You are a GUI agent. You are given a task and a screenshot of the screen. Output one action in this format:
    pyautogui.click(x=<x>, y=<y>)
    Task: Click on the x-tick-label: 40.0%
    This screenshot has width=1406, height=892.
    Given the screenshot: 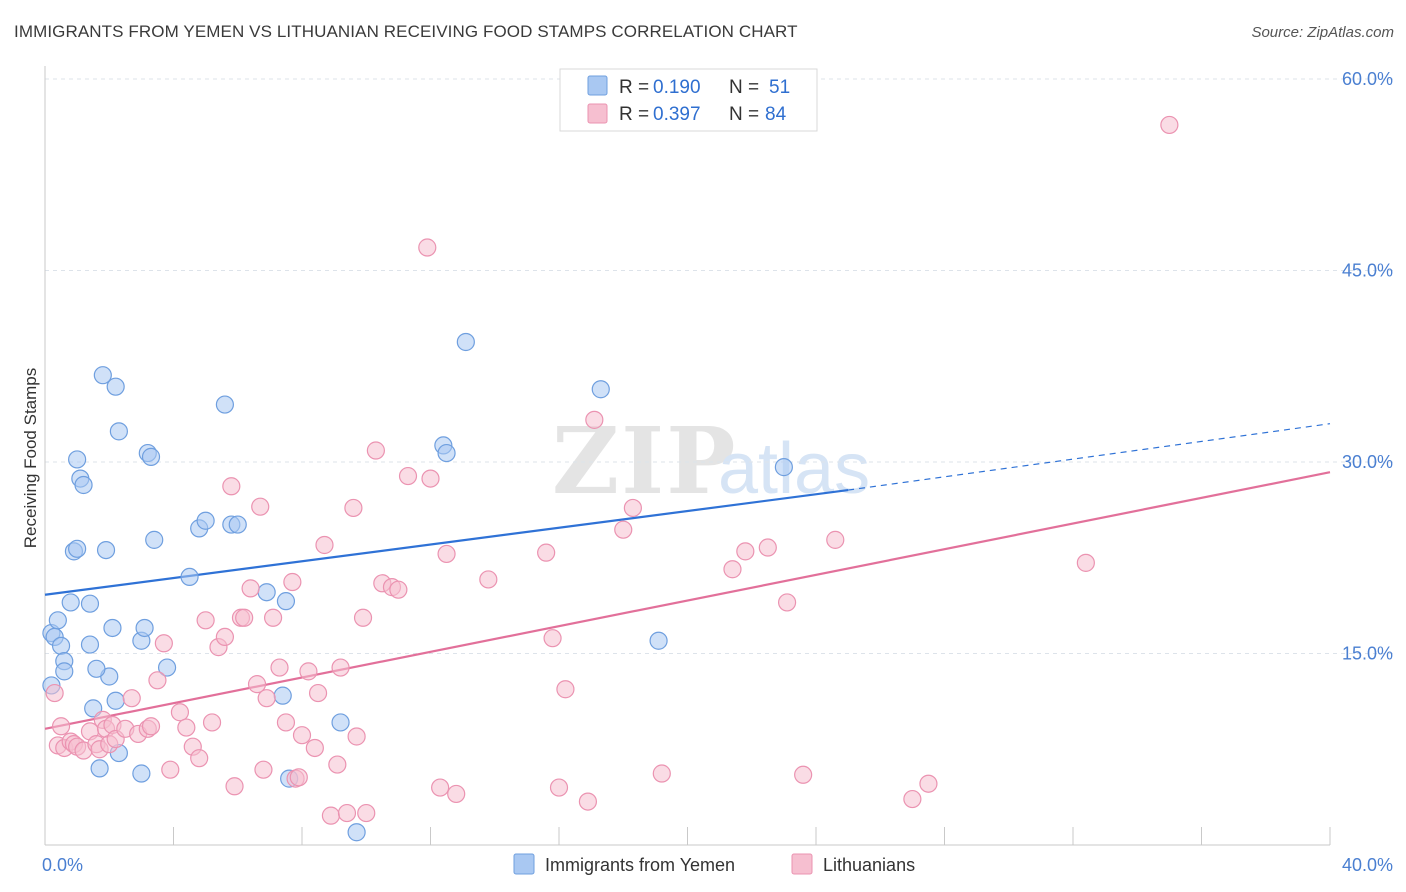 What is the action you would take?
    pyautogui.click(x=1367, y=865)
    